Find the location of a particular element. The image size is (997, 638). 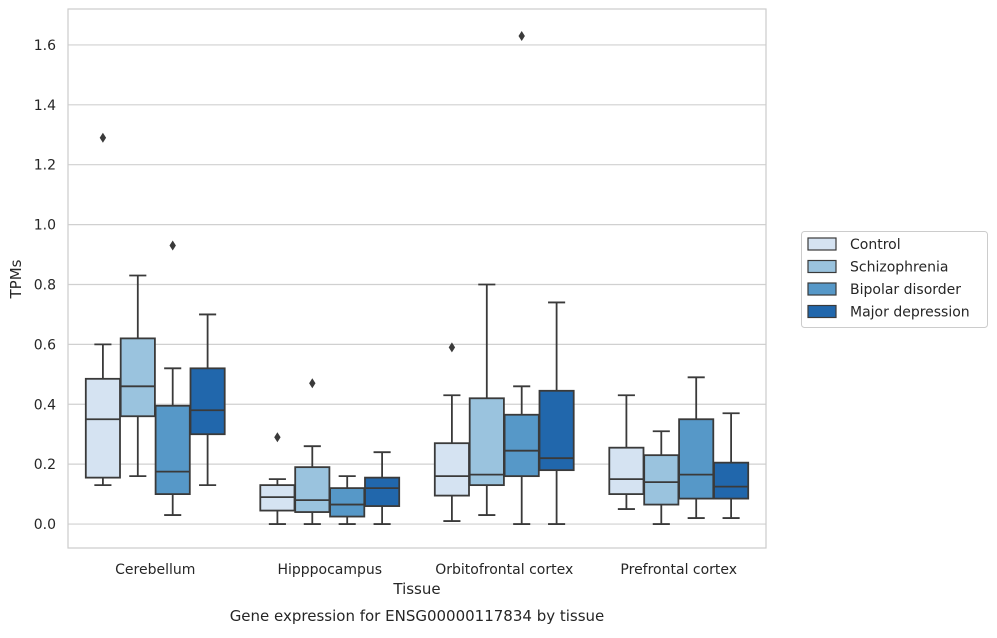

box-prefrontal-cortex-control is located at coordinates (626, 452).